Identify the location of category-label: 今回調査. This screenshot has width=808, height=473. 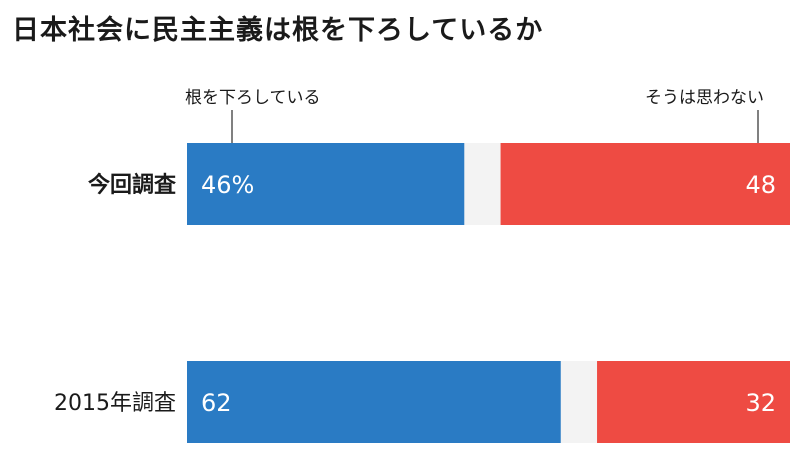
(132, 185).